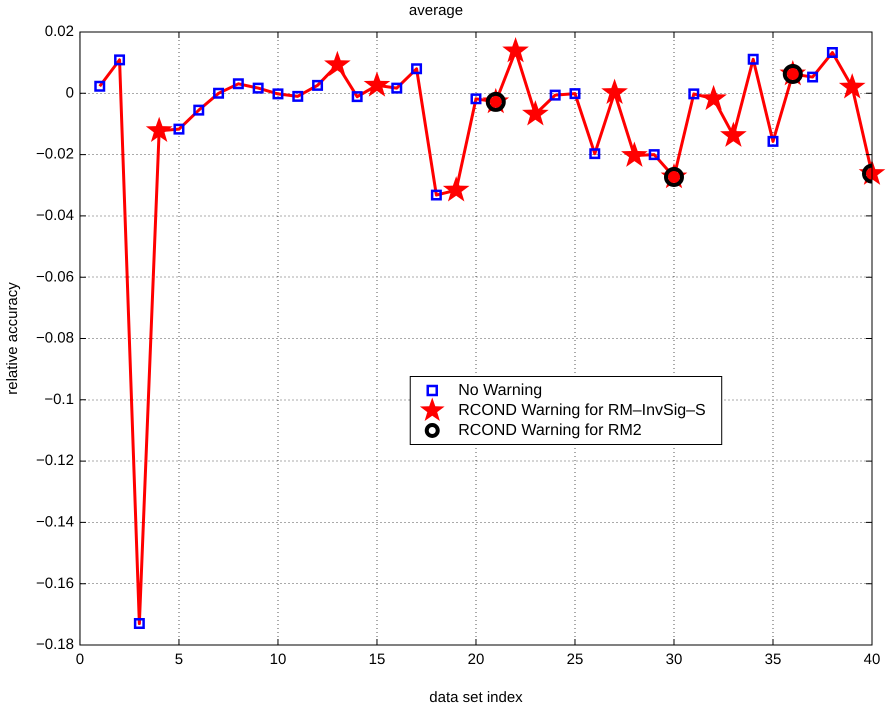 The image size is (888, 715). What do you see at coordinates (575, 659) in the screenshot?
I see `x-tick-label: 25` at bounding box center [575, 659].